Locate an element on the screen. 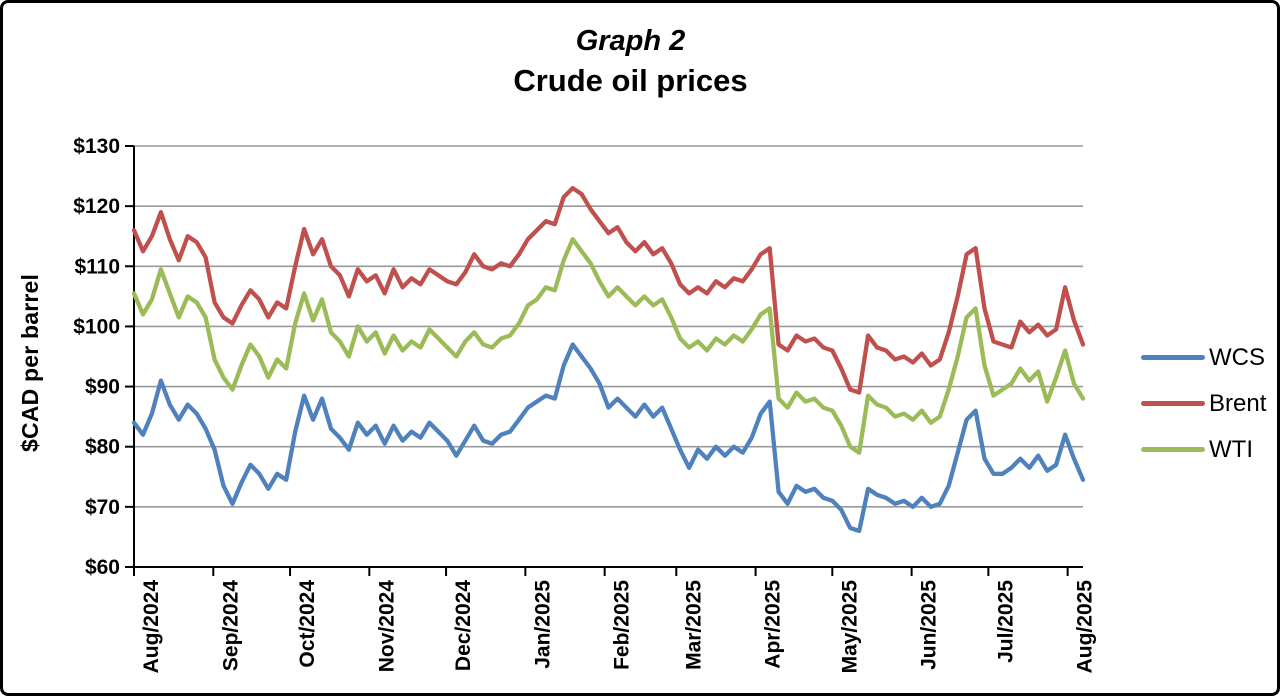  chart-title-block: Graph 2 Crude oil prices is located at coordinates (630, 62).